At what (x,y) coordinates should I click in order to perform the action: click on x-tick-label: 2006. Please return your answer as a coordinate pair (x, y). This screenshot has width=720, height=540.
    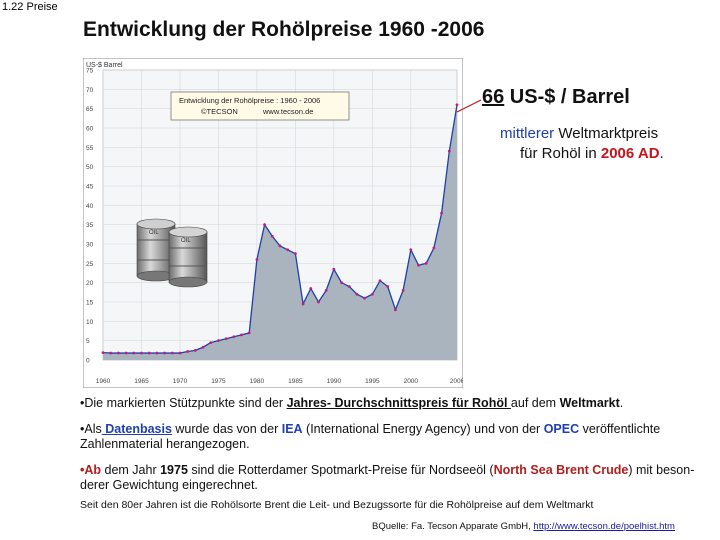
    Looking at the image, I should click on (456, 381).